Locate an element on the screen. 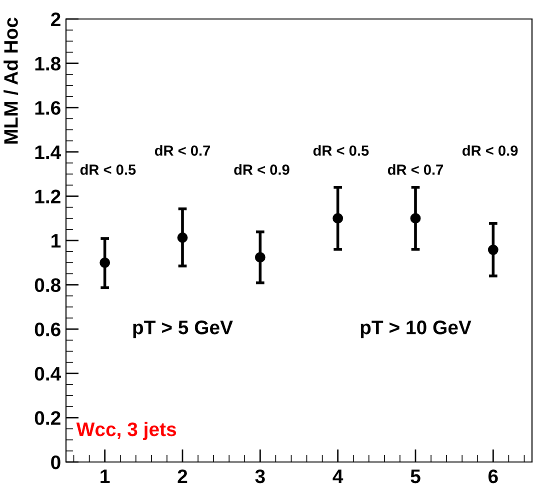 The image size is (537, 487). y-tick-label: 0.6 is located at coordinates (47, 329).